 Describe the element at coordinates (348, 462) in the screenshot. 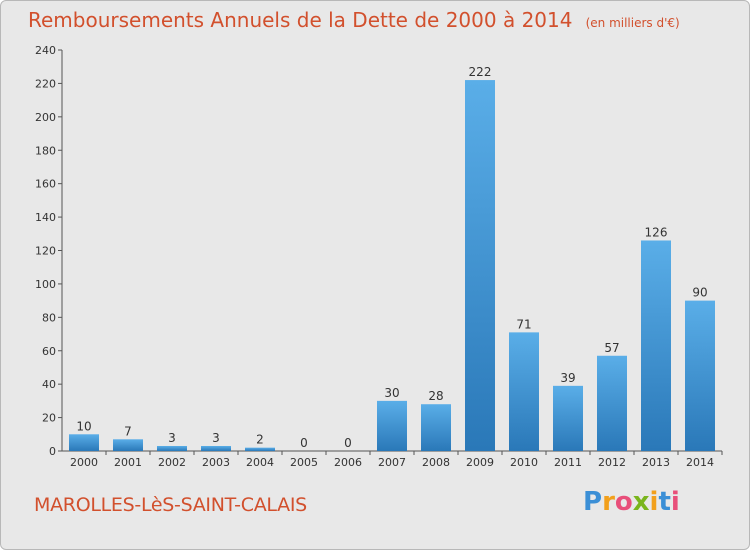

I see `x-tick-label: 2006` at that location.